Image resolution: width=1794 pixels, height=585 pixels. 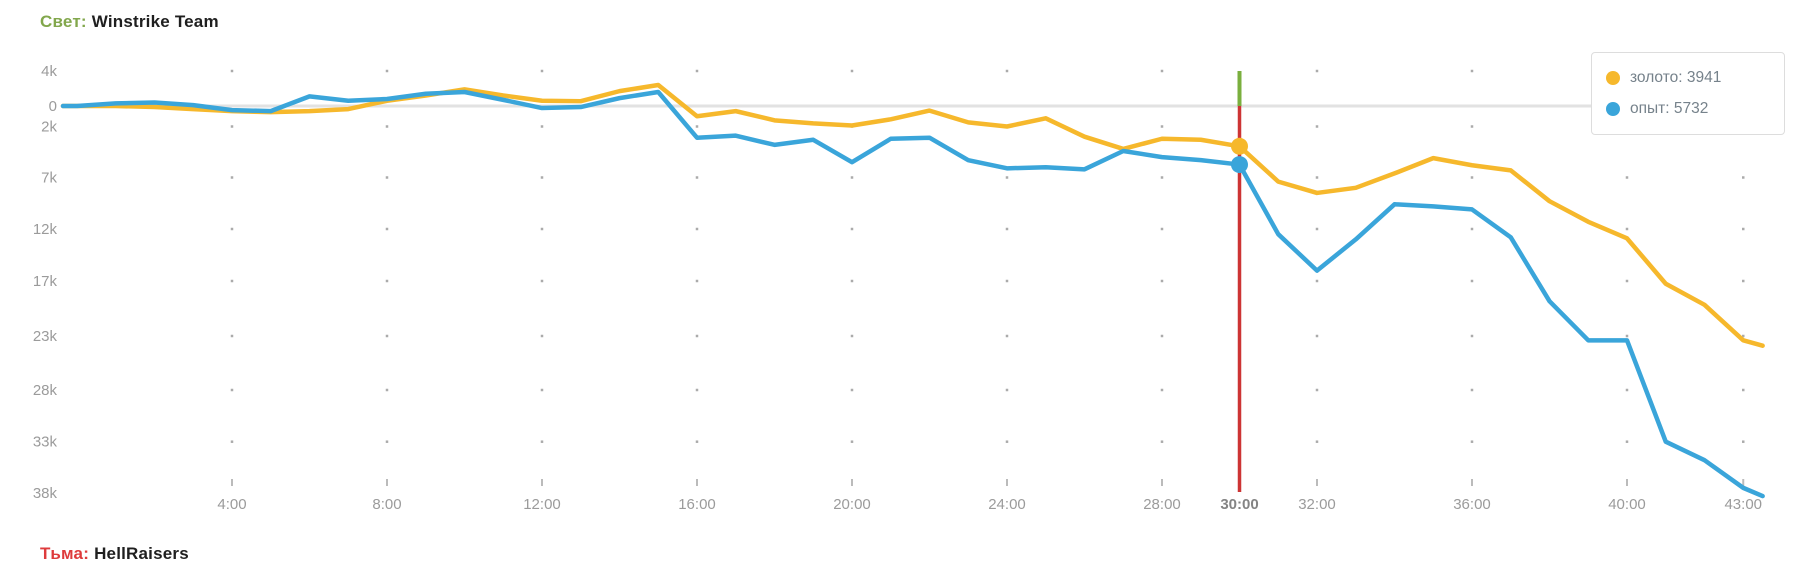 What do you see at coordinates (1239, 146) in the screenshot?
I see `gold-marker-dot` at bounding box center [1239, 146].